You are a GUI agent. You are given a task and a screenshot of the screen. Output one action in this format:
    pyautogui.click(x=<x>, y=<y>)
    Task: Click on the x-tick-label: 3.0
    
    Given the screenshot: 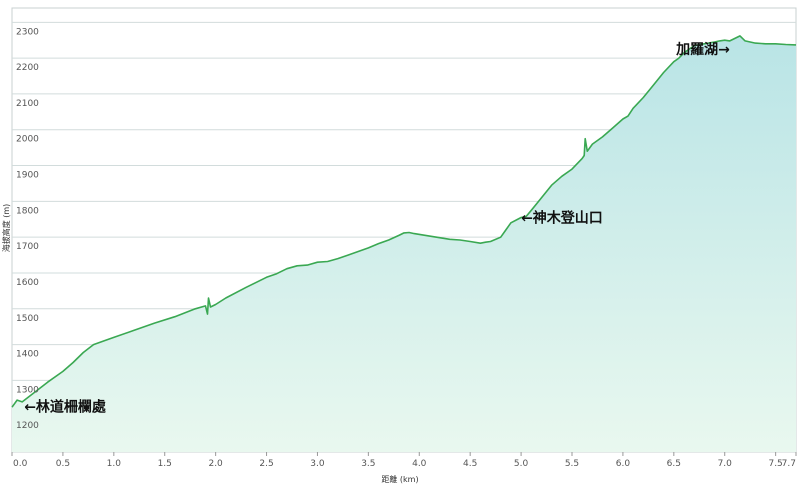 What is the action you would take?
    pyautogui.click(x=317, y=464)
    